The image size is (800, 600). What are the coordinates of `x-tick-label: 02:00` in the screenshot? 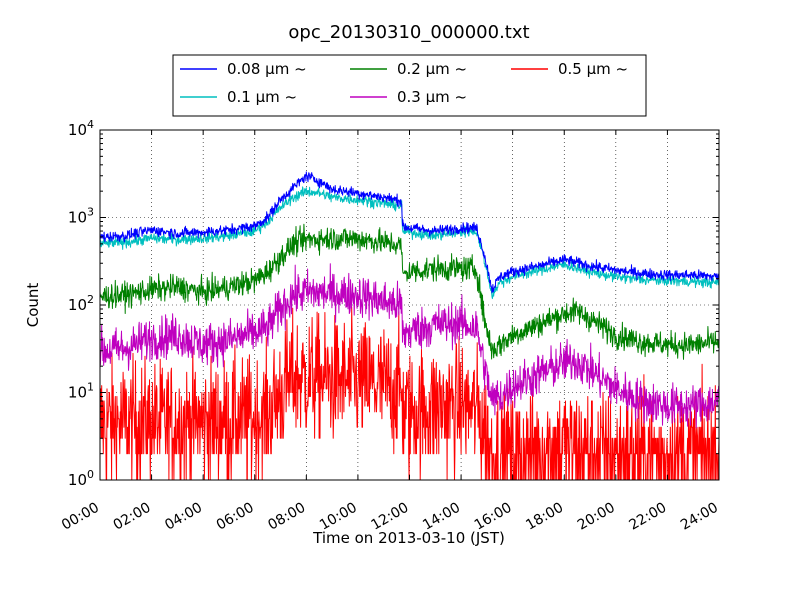 It's located at (132, 517).